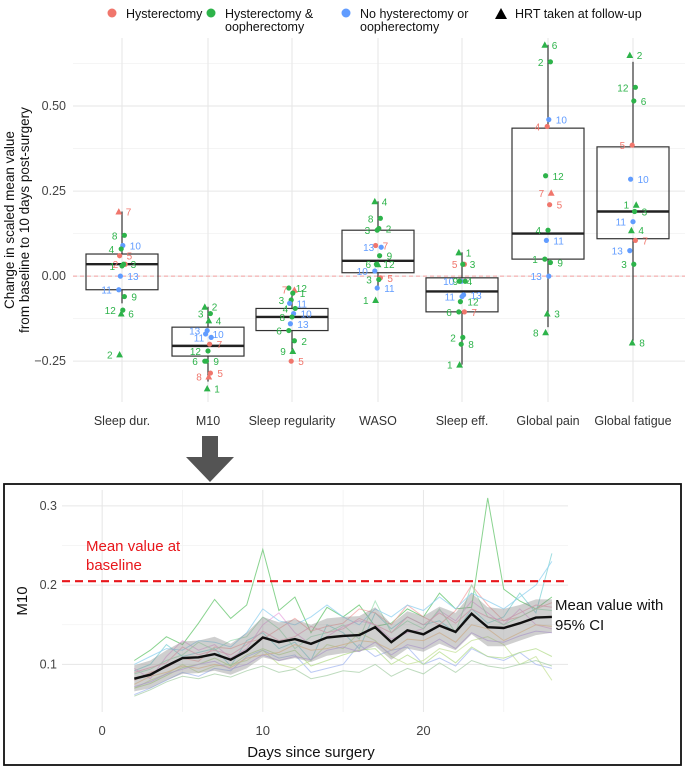 This screenshot has height=768, width=685. Describe the element at coordinates (208, 421) in the screenshot. I see `x-category-label: M10` at that location.